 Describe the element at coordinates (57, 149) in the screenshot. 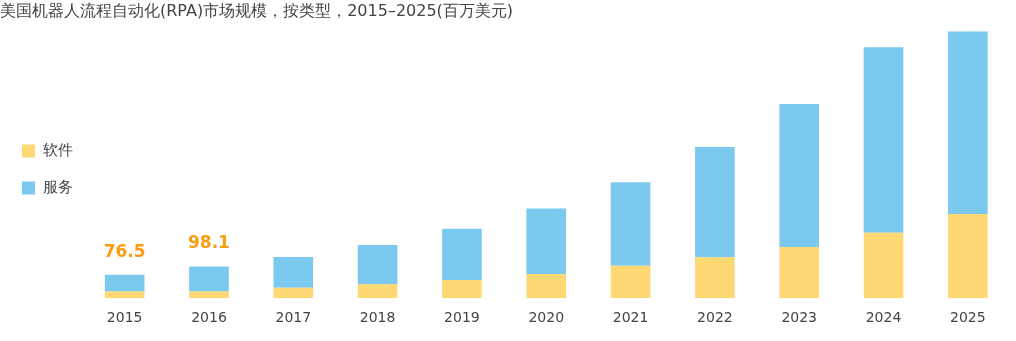

I see `legend-label: 软件` at that location.